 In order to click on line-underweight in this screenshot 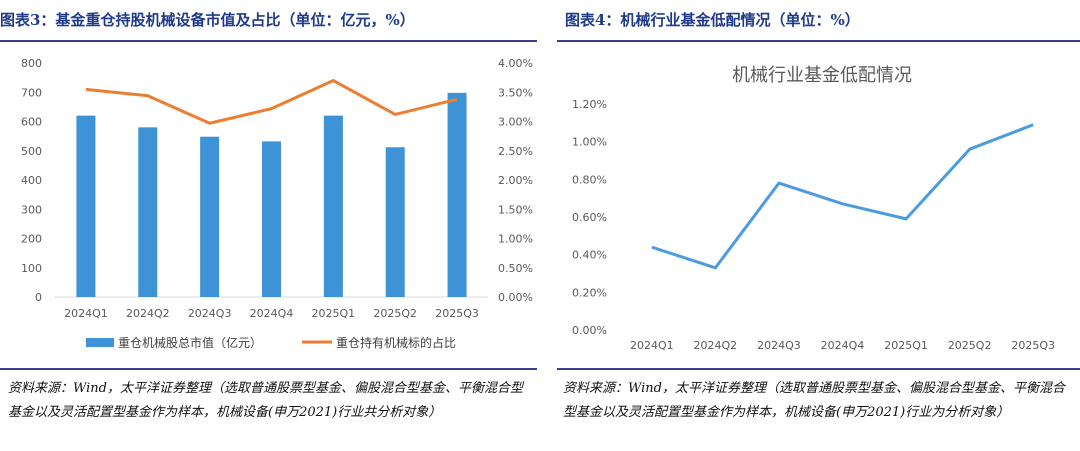, I will do `click(842, 196)`.